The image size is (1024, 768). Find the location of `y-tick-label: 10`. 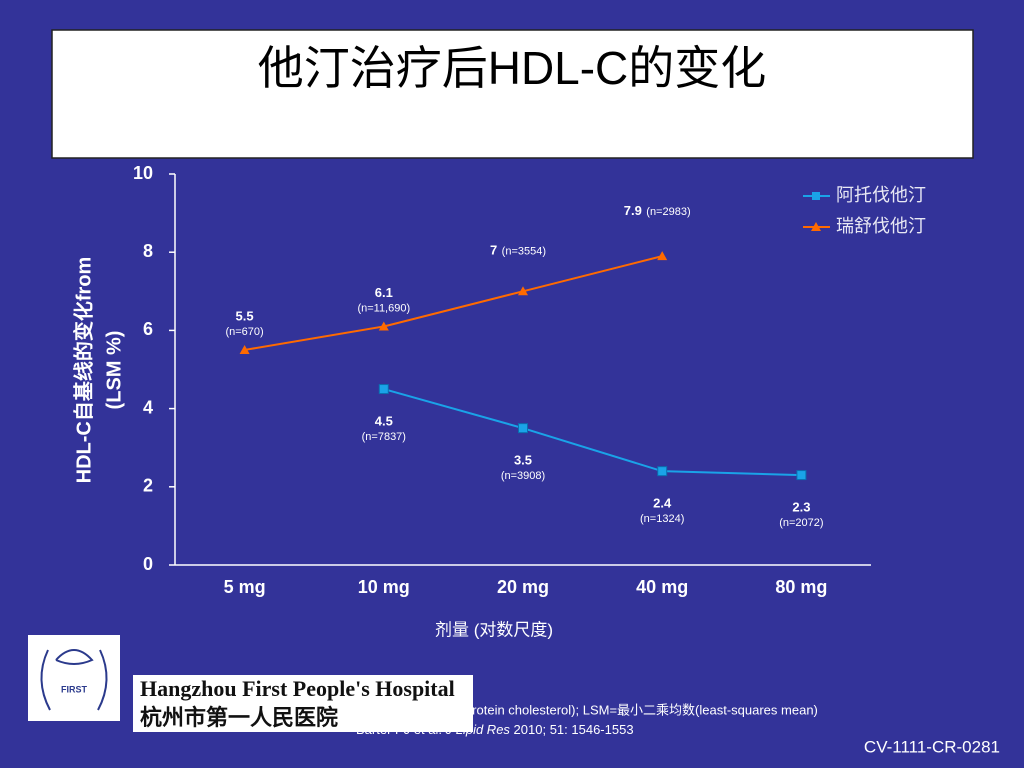

y-tick-label: 10 is located at coordinates (143, 173).